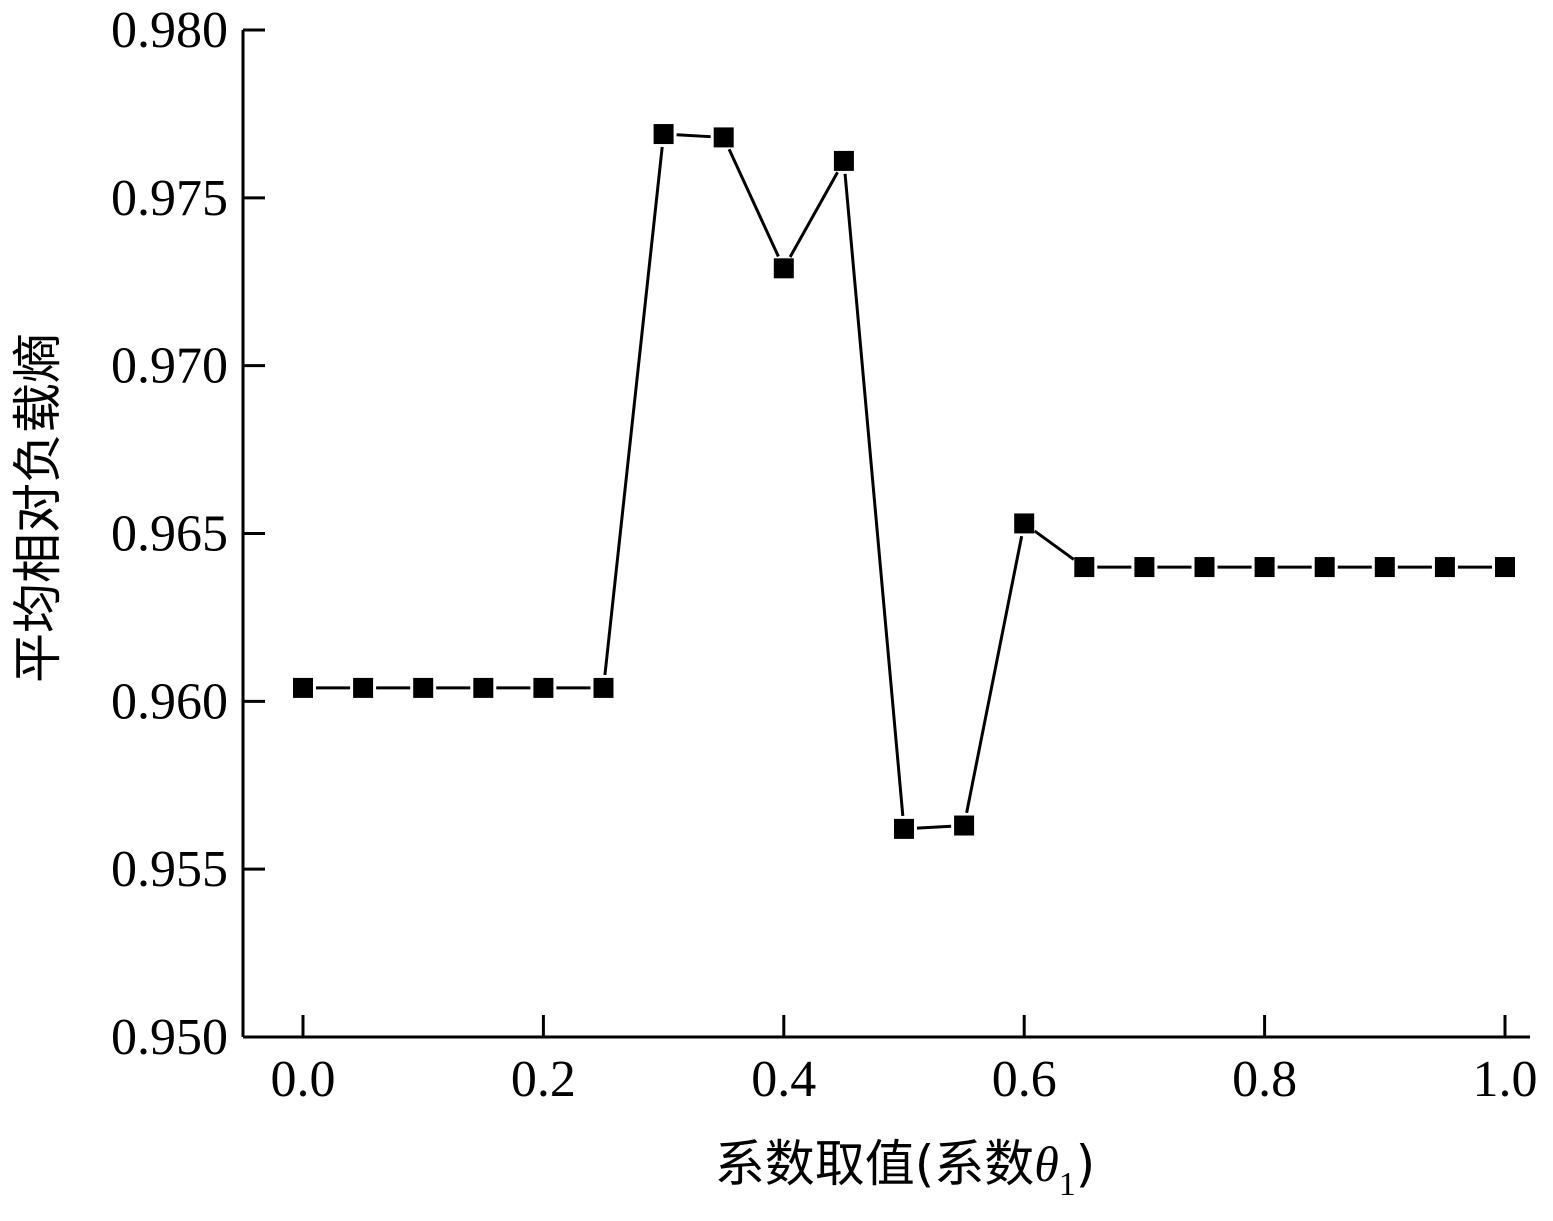 The width and height of the screenshot is (1553, 1221). Describe the element at coordinates (303, 1079) in the screenshot. I see `x-tick-label: 0.0` at that location.